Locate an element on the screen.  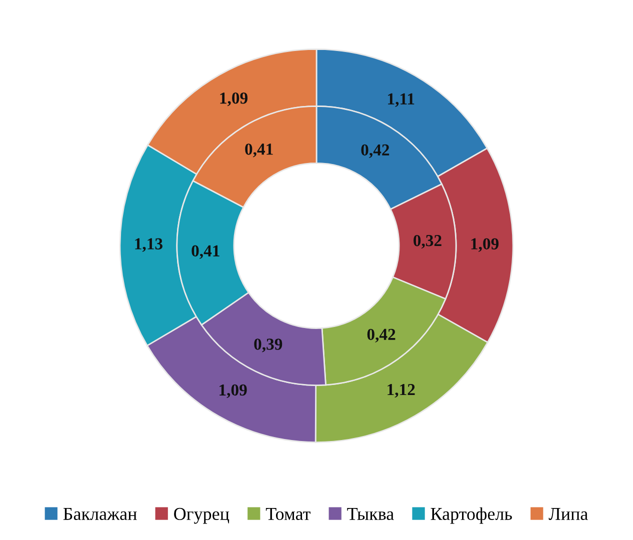
data-label: 0,32 is located at coordinates (428, 241).